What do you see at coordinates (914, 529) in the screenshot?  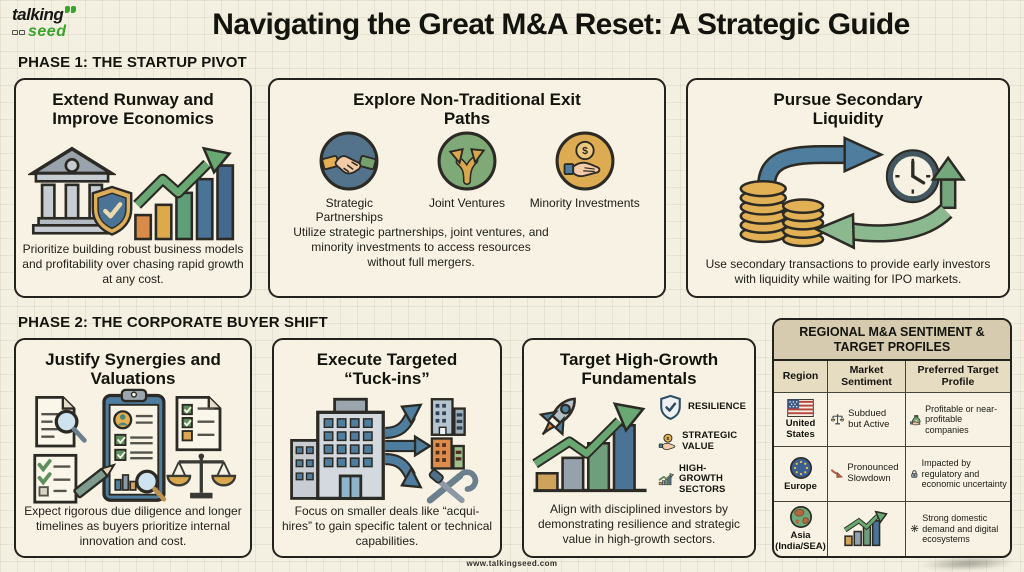 I see `digital-network-icon` at bounding box center [914, 529].